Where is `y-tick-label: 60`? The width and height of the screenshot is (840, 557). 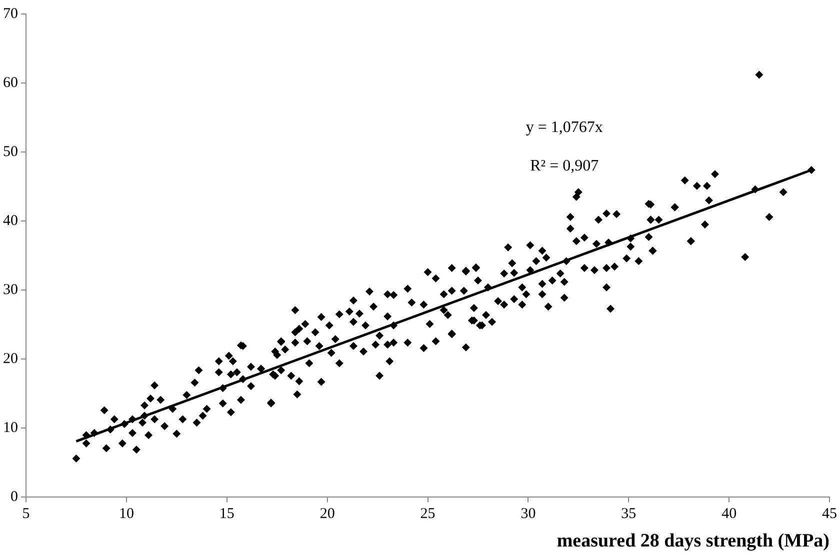 y-tick-label: 60 is located at coordinates (10, 82).